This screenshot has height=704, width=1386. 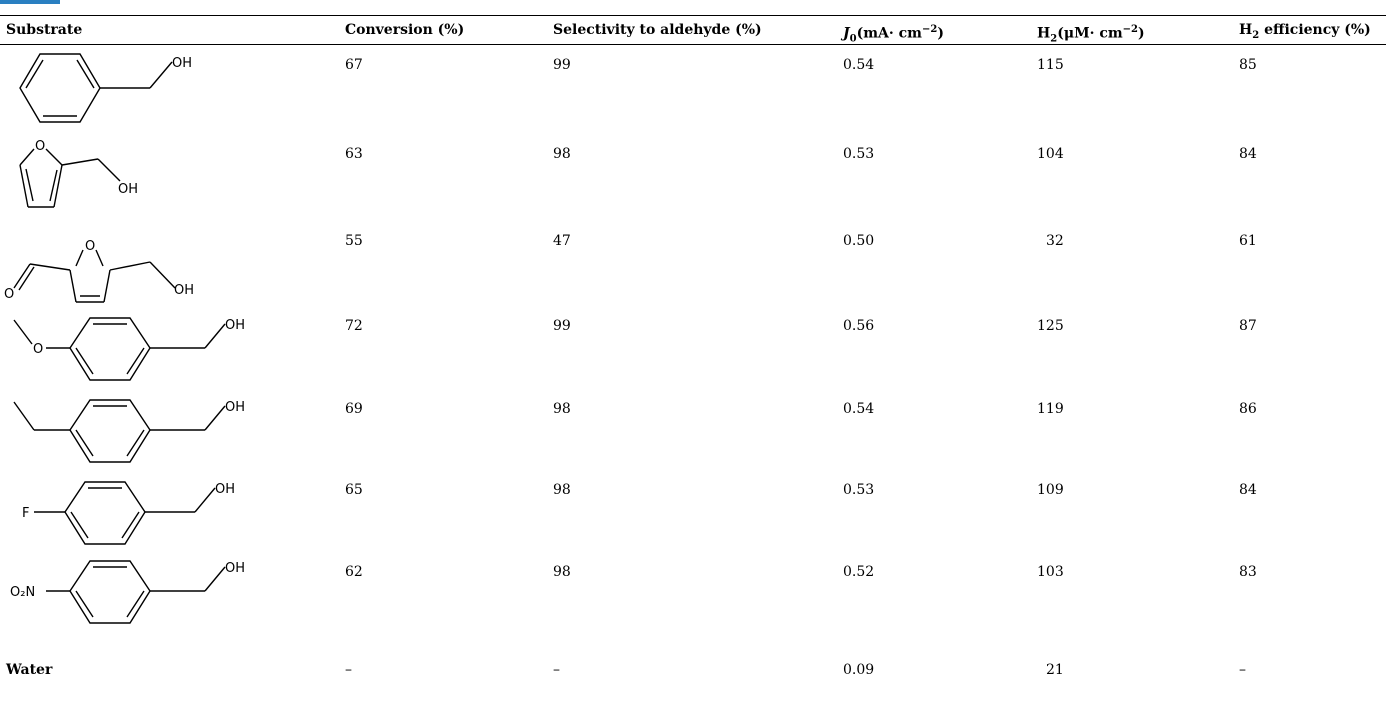 What do you see at coordinates (858, 670) in the screenshot?
I see `row8-j0: 0.09` at bounding box center [858, 670].